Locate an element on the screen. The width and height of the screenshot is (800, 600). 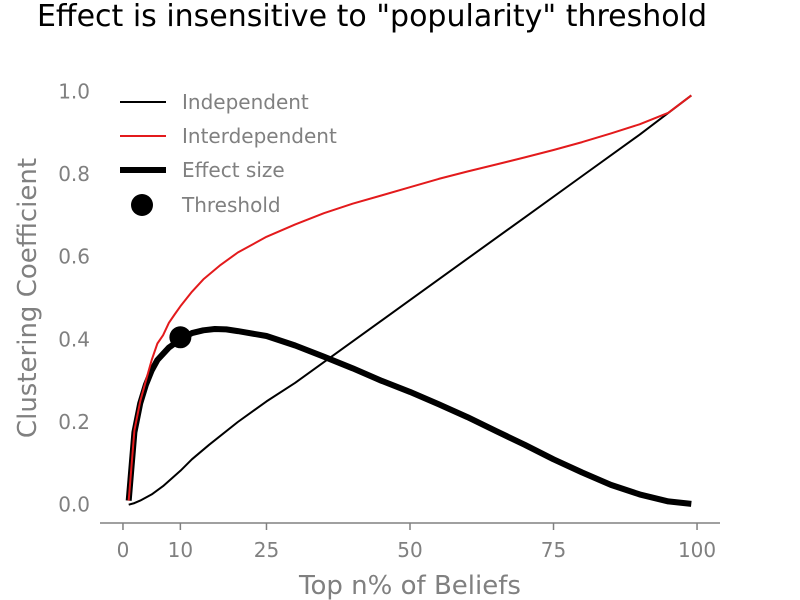
legend-label-threshold: Threshold is located at coordinates (231, 205).